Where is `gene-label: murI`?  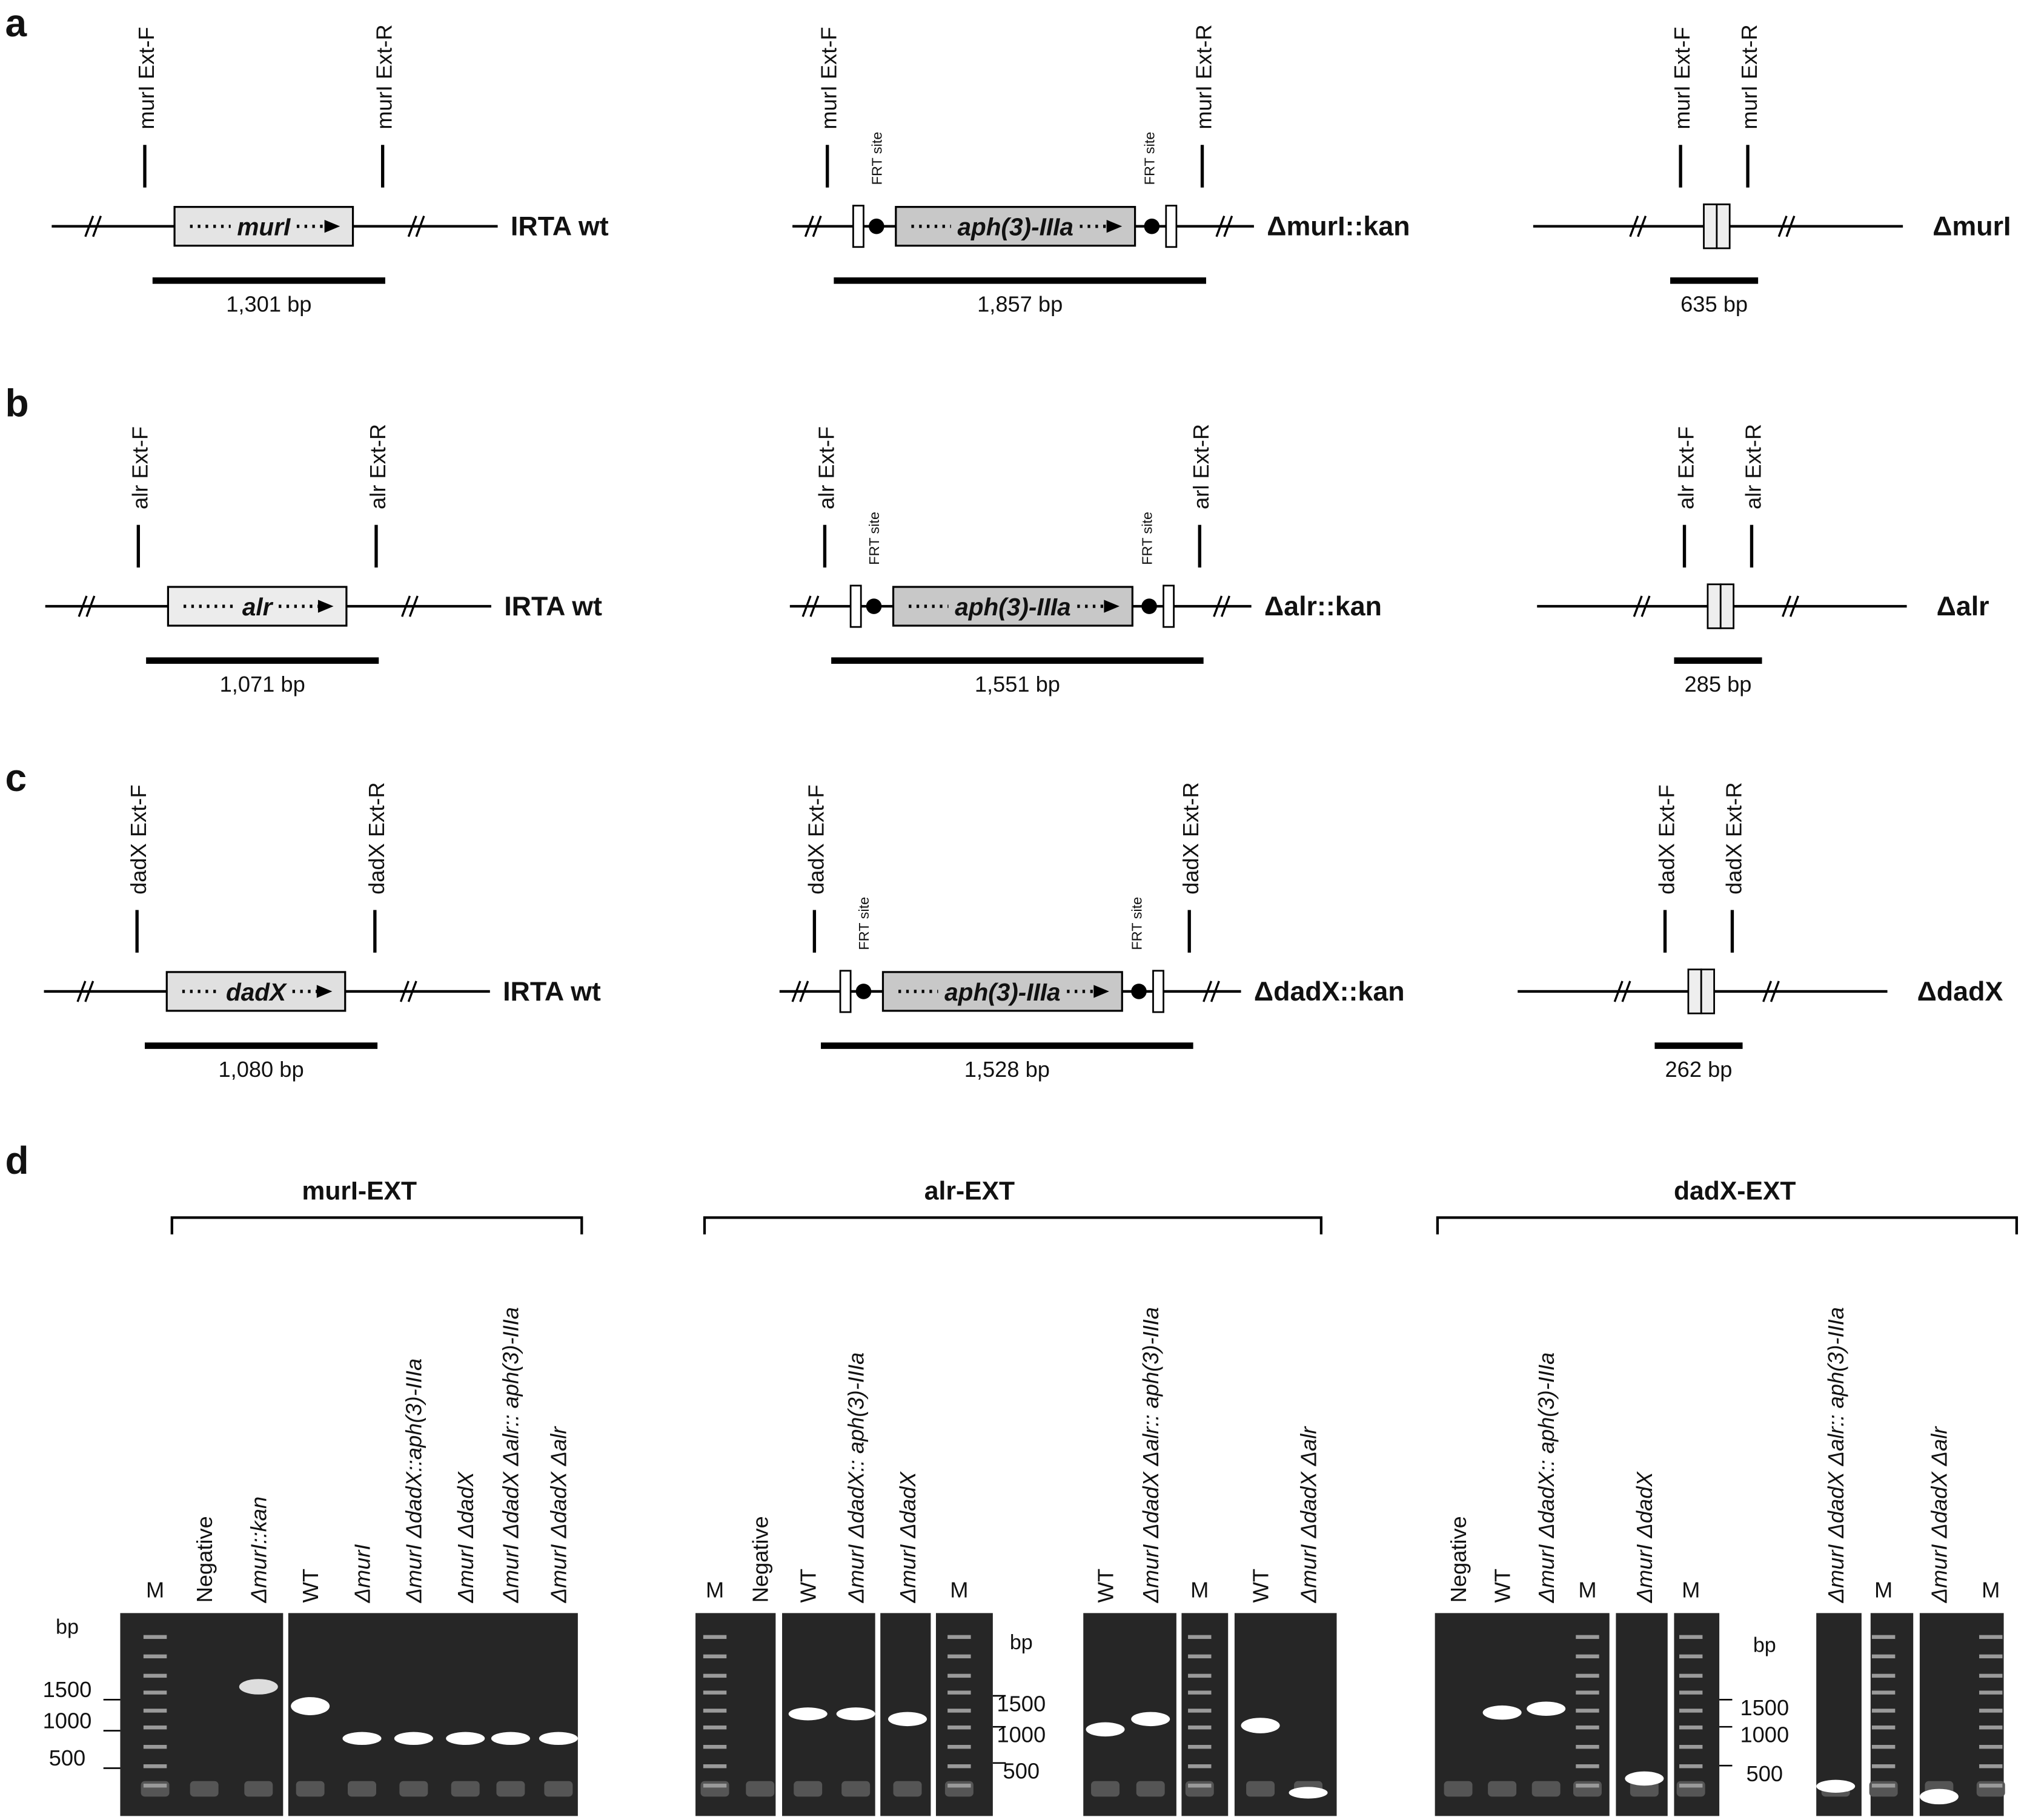
gene-label: murI is located at coordinates (264, 227).